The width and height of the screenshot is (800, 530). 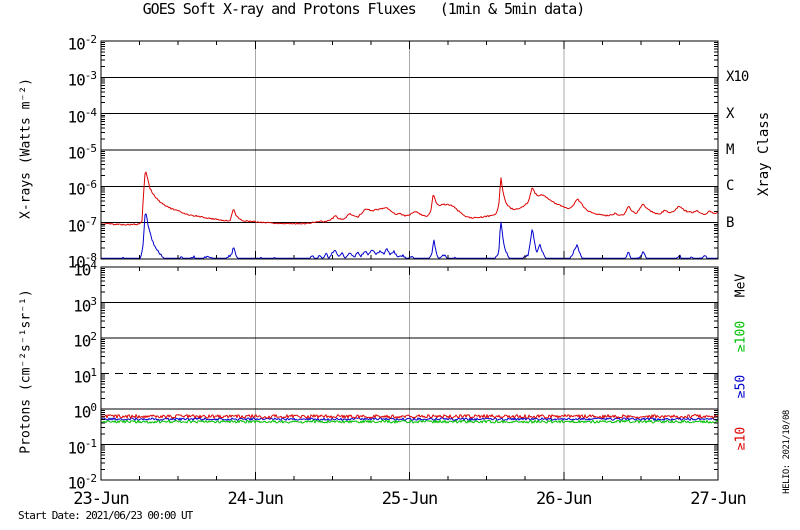 What do you see at coordinates (85, 340) in the screenshot?
I see `y-tick-label: 10²` at bounding box center [85, 340].